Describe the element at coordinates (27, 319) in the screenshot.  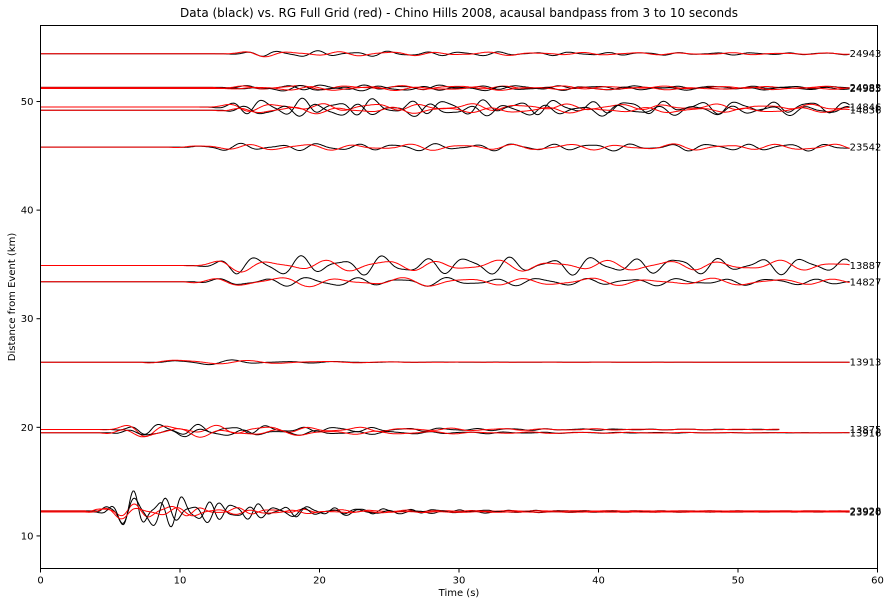
I see `y-tick-label: 30` at that location.